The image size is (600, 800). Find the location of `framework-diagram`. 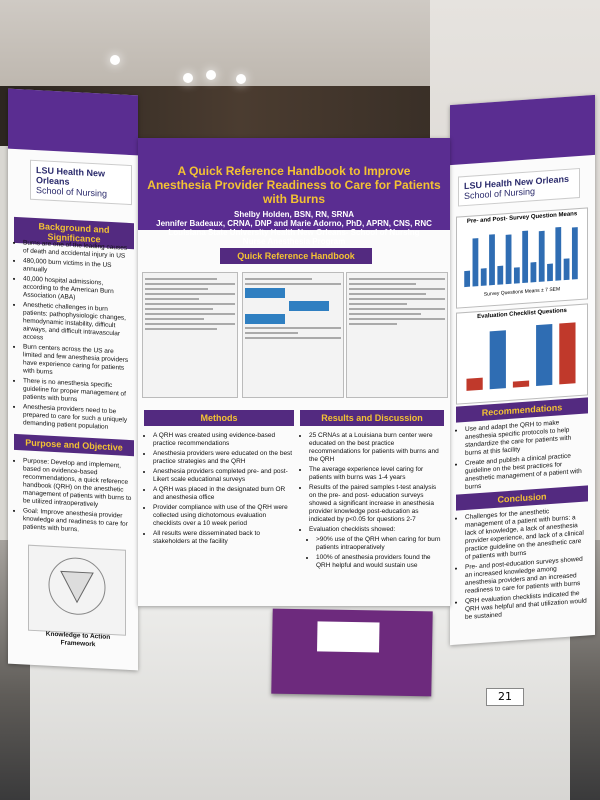

framework-diagram is located at coordinates (77, 590).